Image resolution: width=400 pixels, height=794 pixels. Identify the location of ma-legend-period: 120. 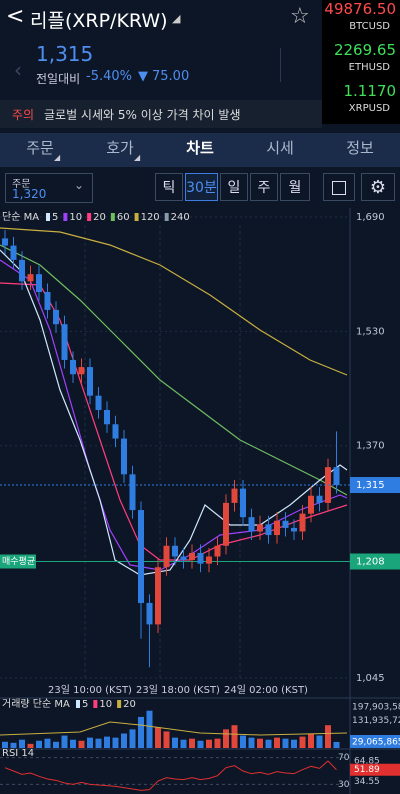
(150, 217).